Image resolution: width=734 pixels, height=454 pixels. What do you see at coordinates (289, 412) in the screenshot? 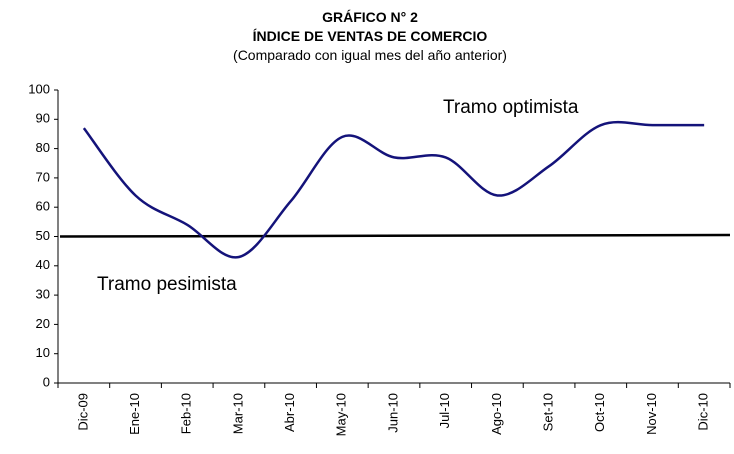
I see `x-tick-label: Abr-10` at bounding box center [289, 412].